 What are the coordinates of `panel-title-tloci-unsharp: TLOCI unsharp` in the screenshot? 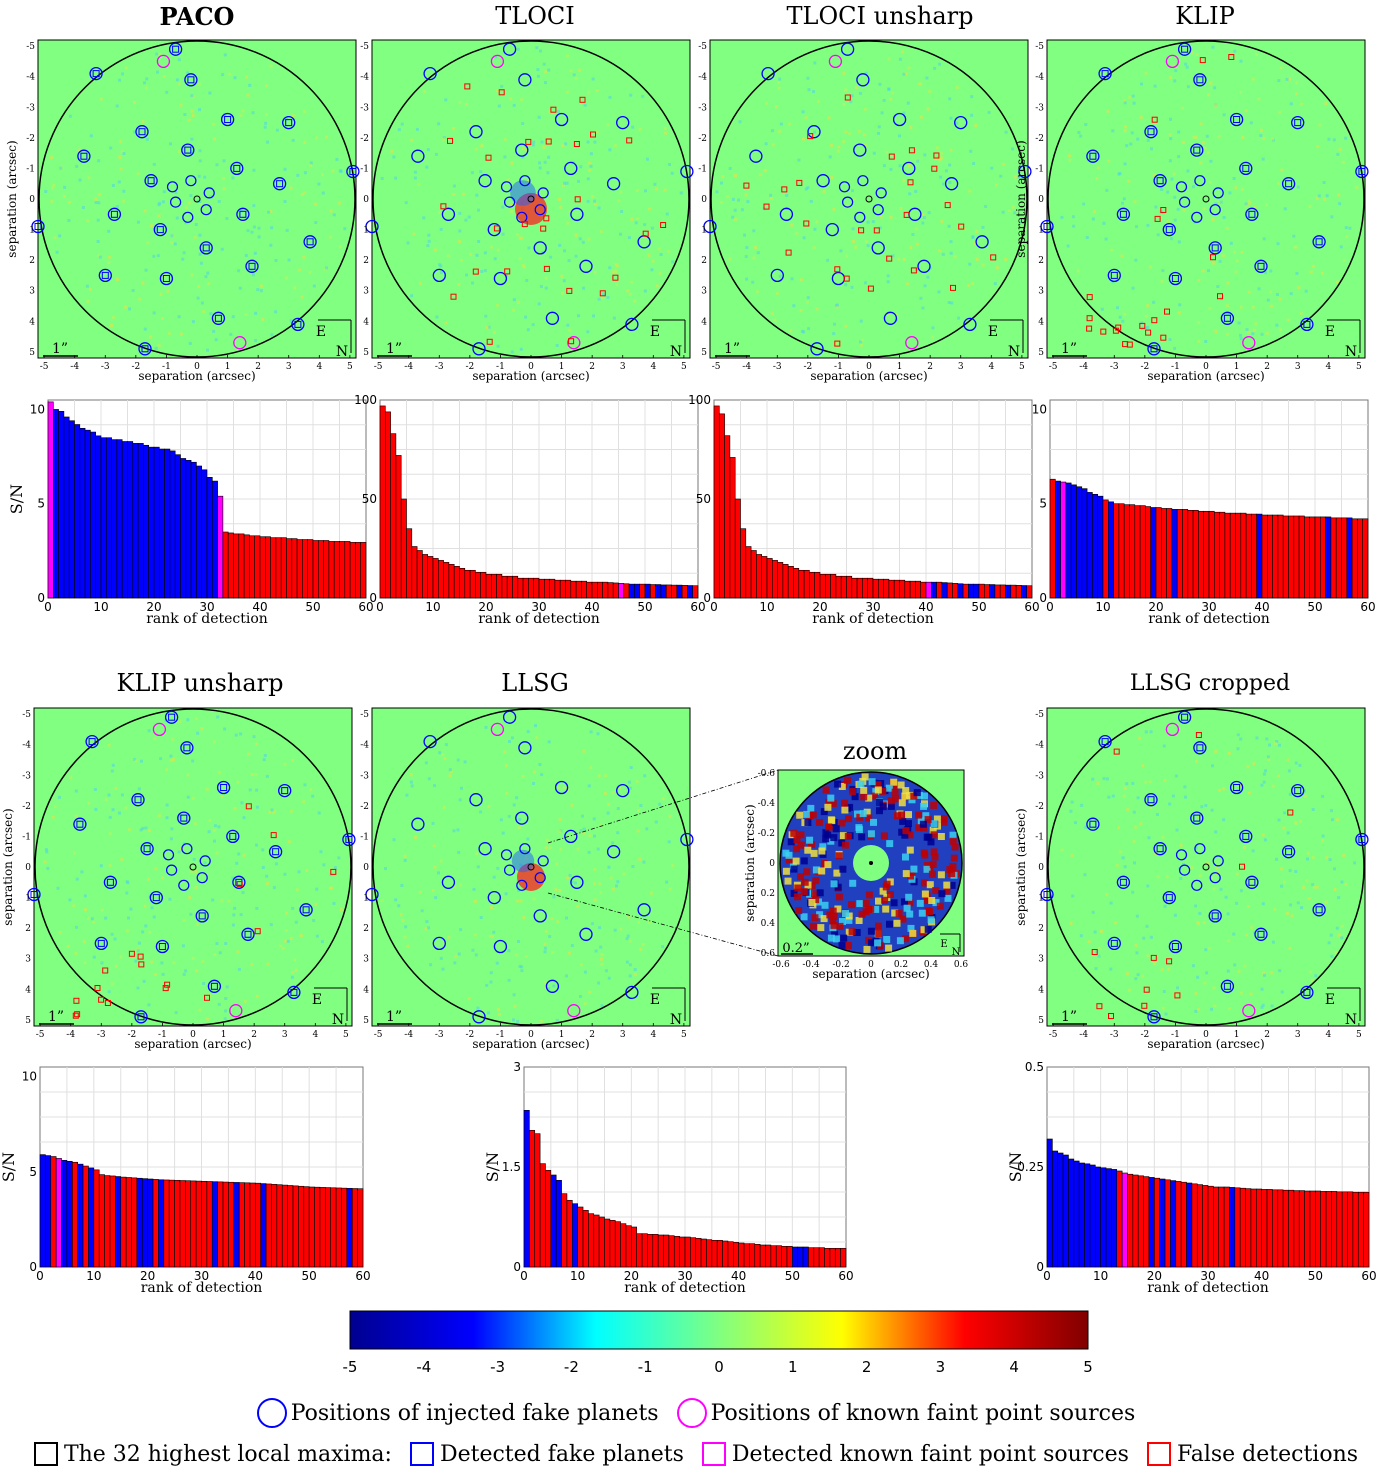 It's located at (880, 16).